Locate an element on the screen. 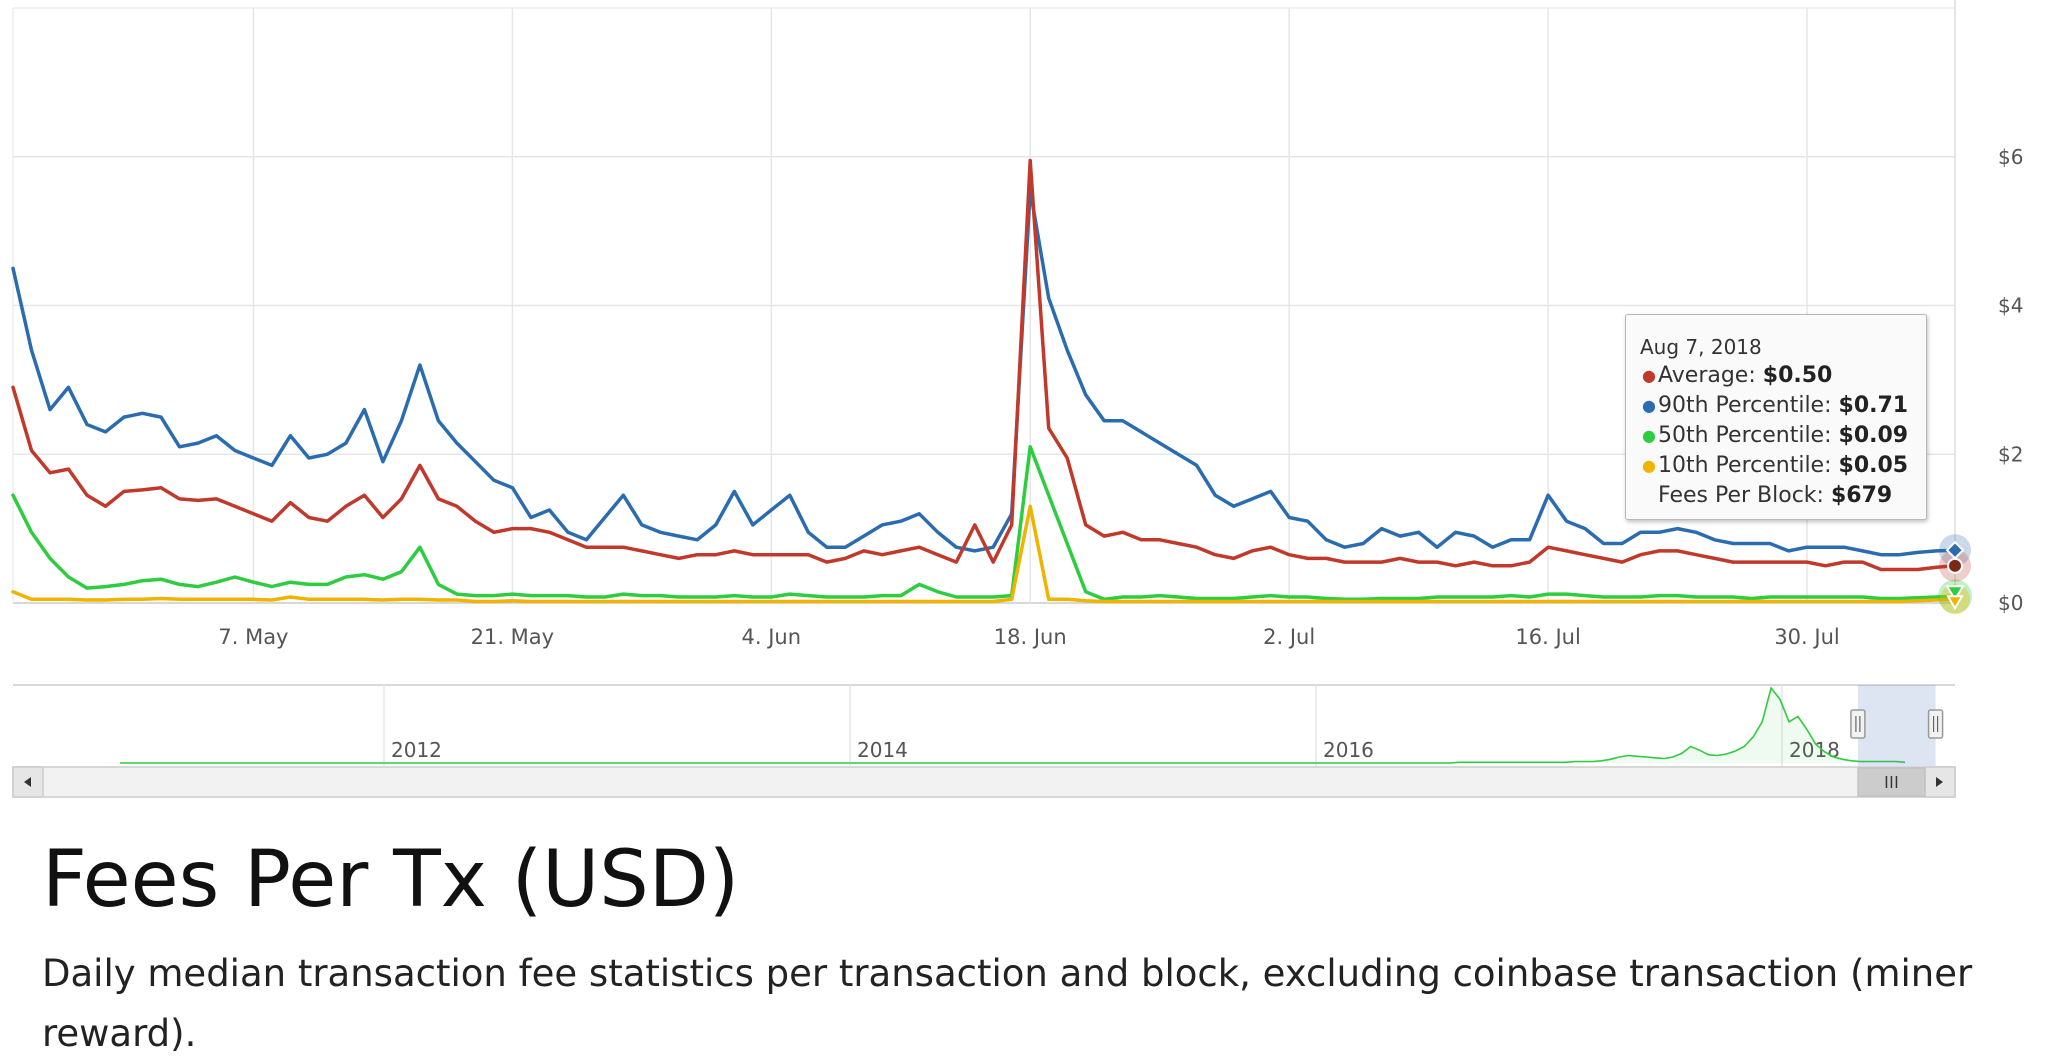  navigator-year-label: 2014 is located at coordinates (882, 750).